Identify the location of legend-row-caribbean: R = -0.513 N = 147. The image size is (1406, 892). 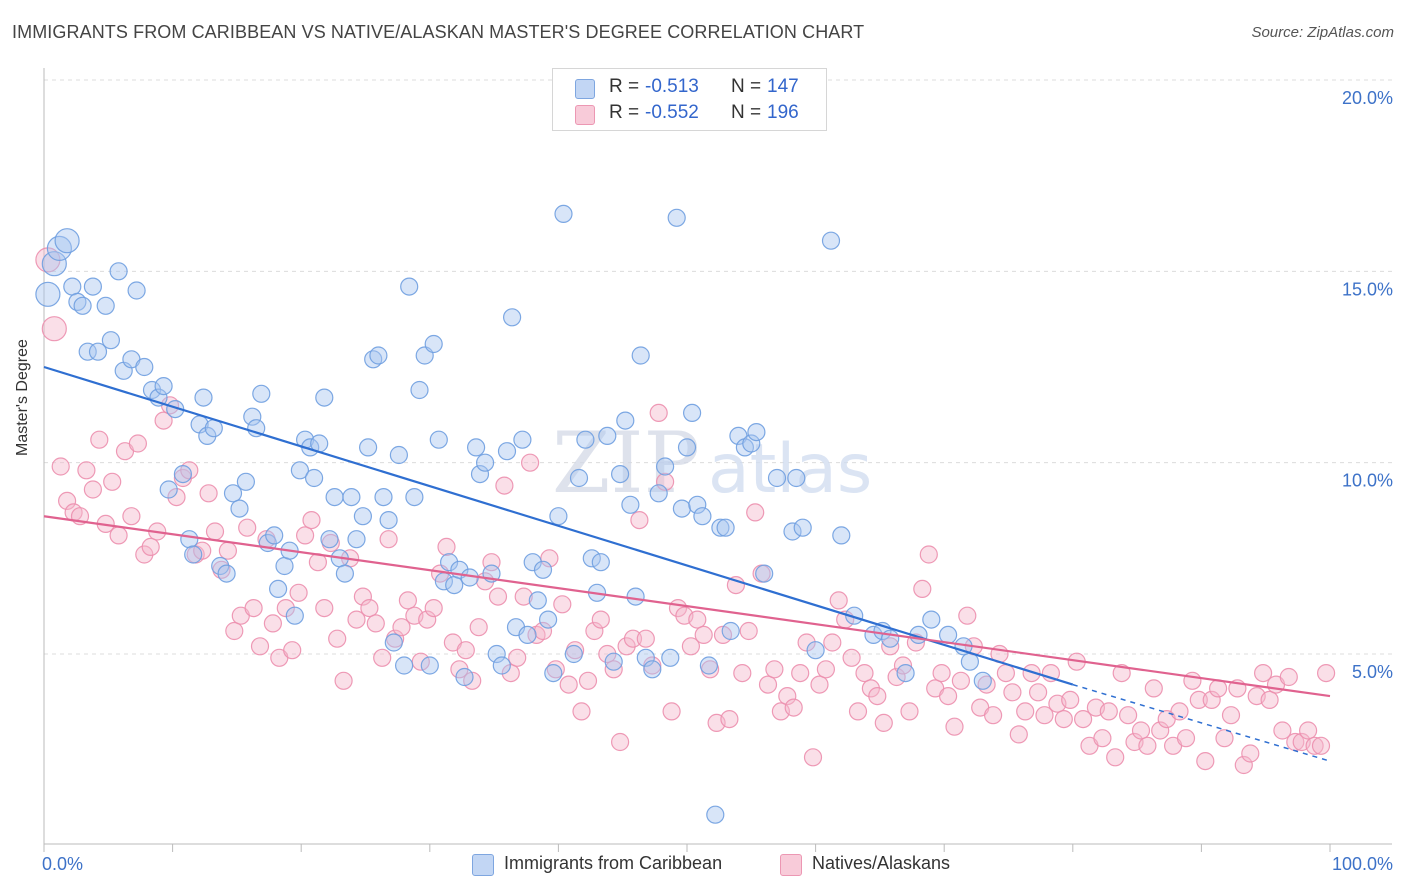
(689, 88).